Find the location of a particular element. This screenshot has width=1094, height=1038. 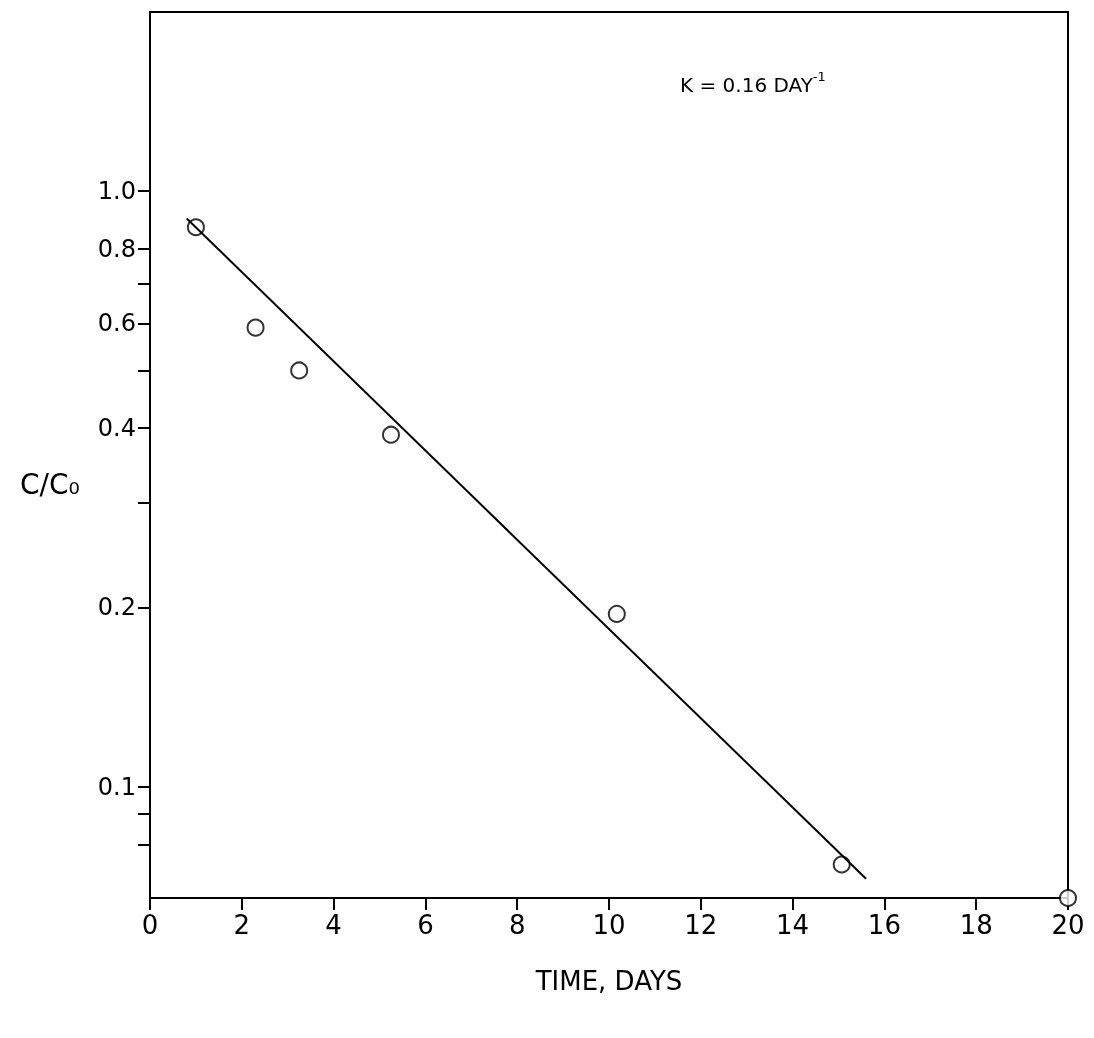

x-tick-label: 0 is located at coordinates (150, 925).